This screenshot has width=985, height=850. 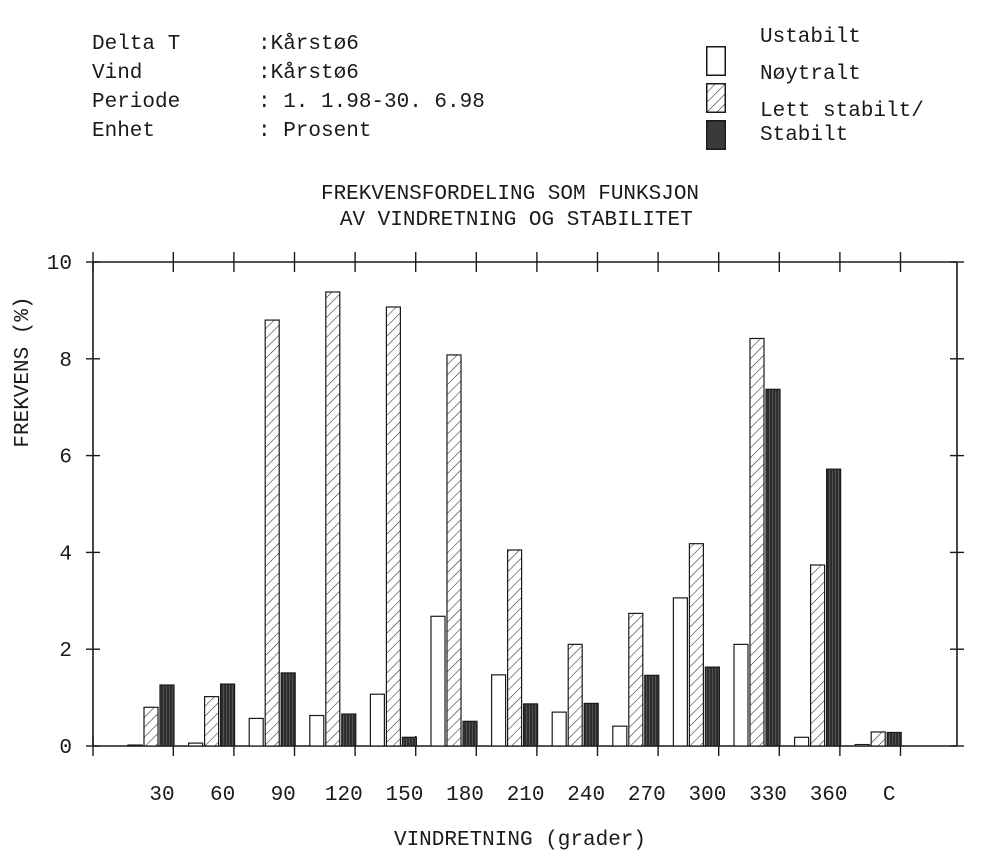 What do you see at coordinates (510, 194) in the screenshot?
I see `chart-title-line-1: FREKVENSFORDELING SOM FUNKSJON` at bounding box center [510, 194].